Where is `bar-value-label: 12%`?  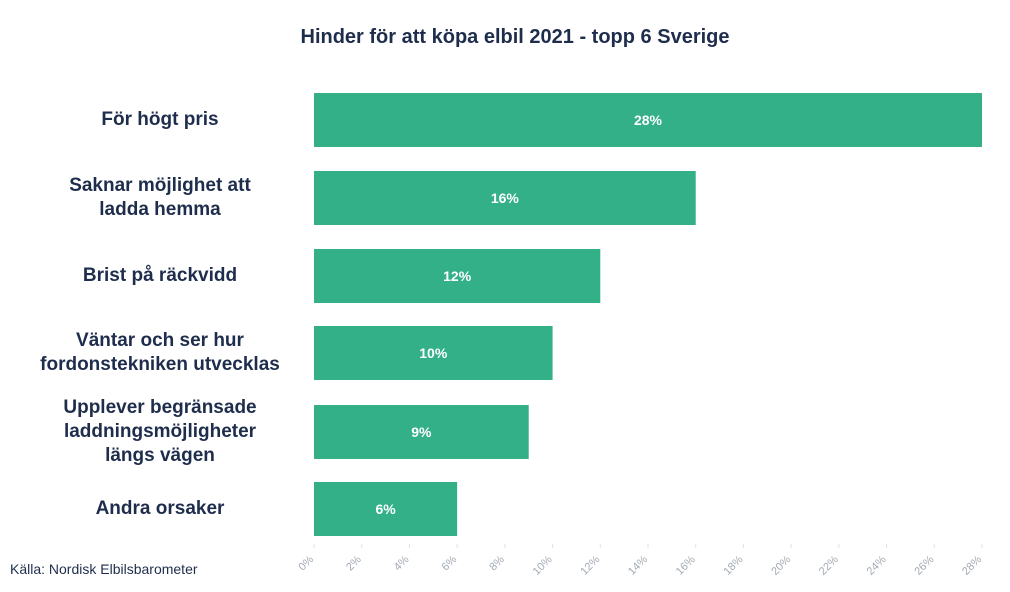
bar-value-label: 12% is located at coordinates (457, 276).